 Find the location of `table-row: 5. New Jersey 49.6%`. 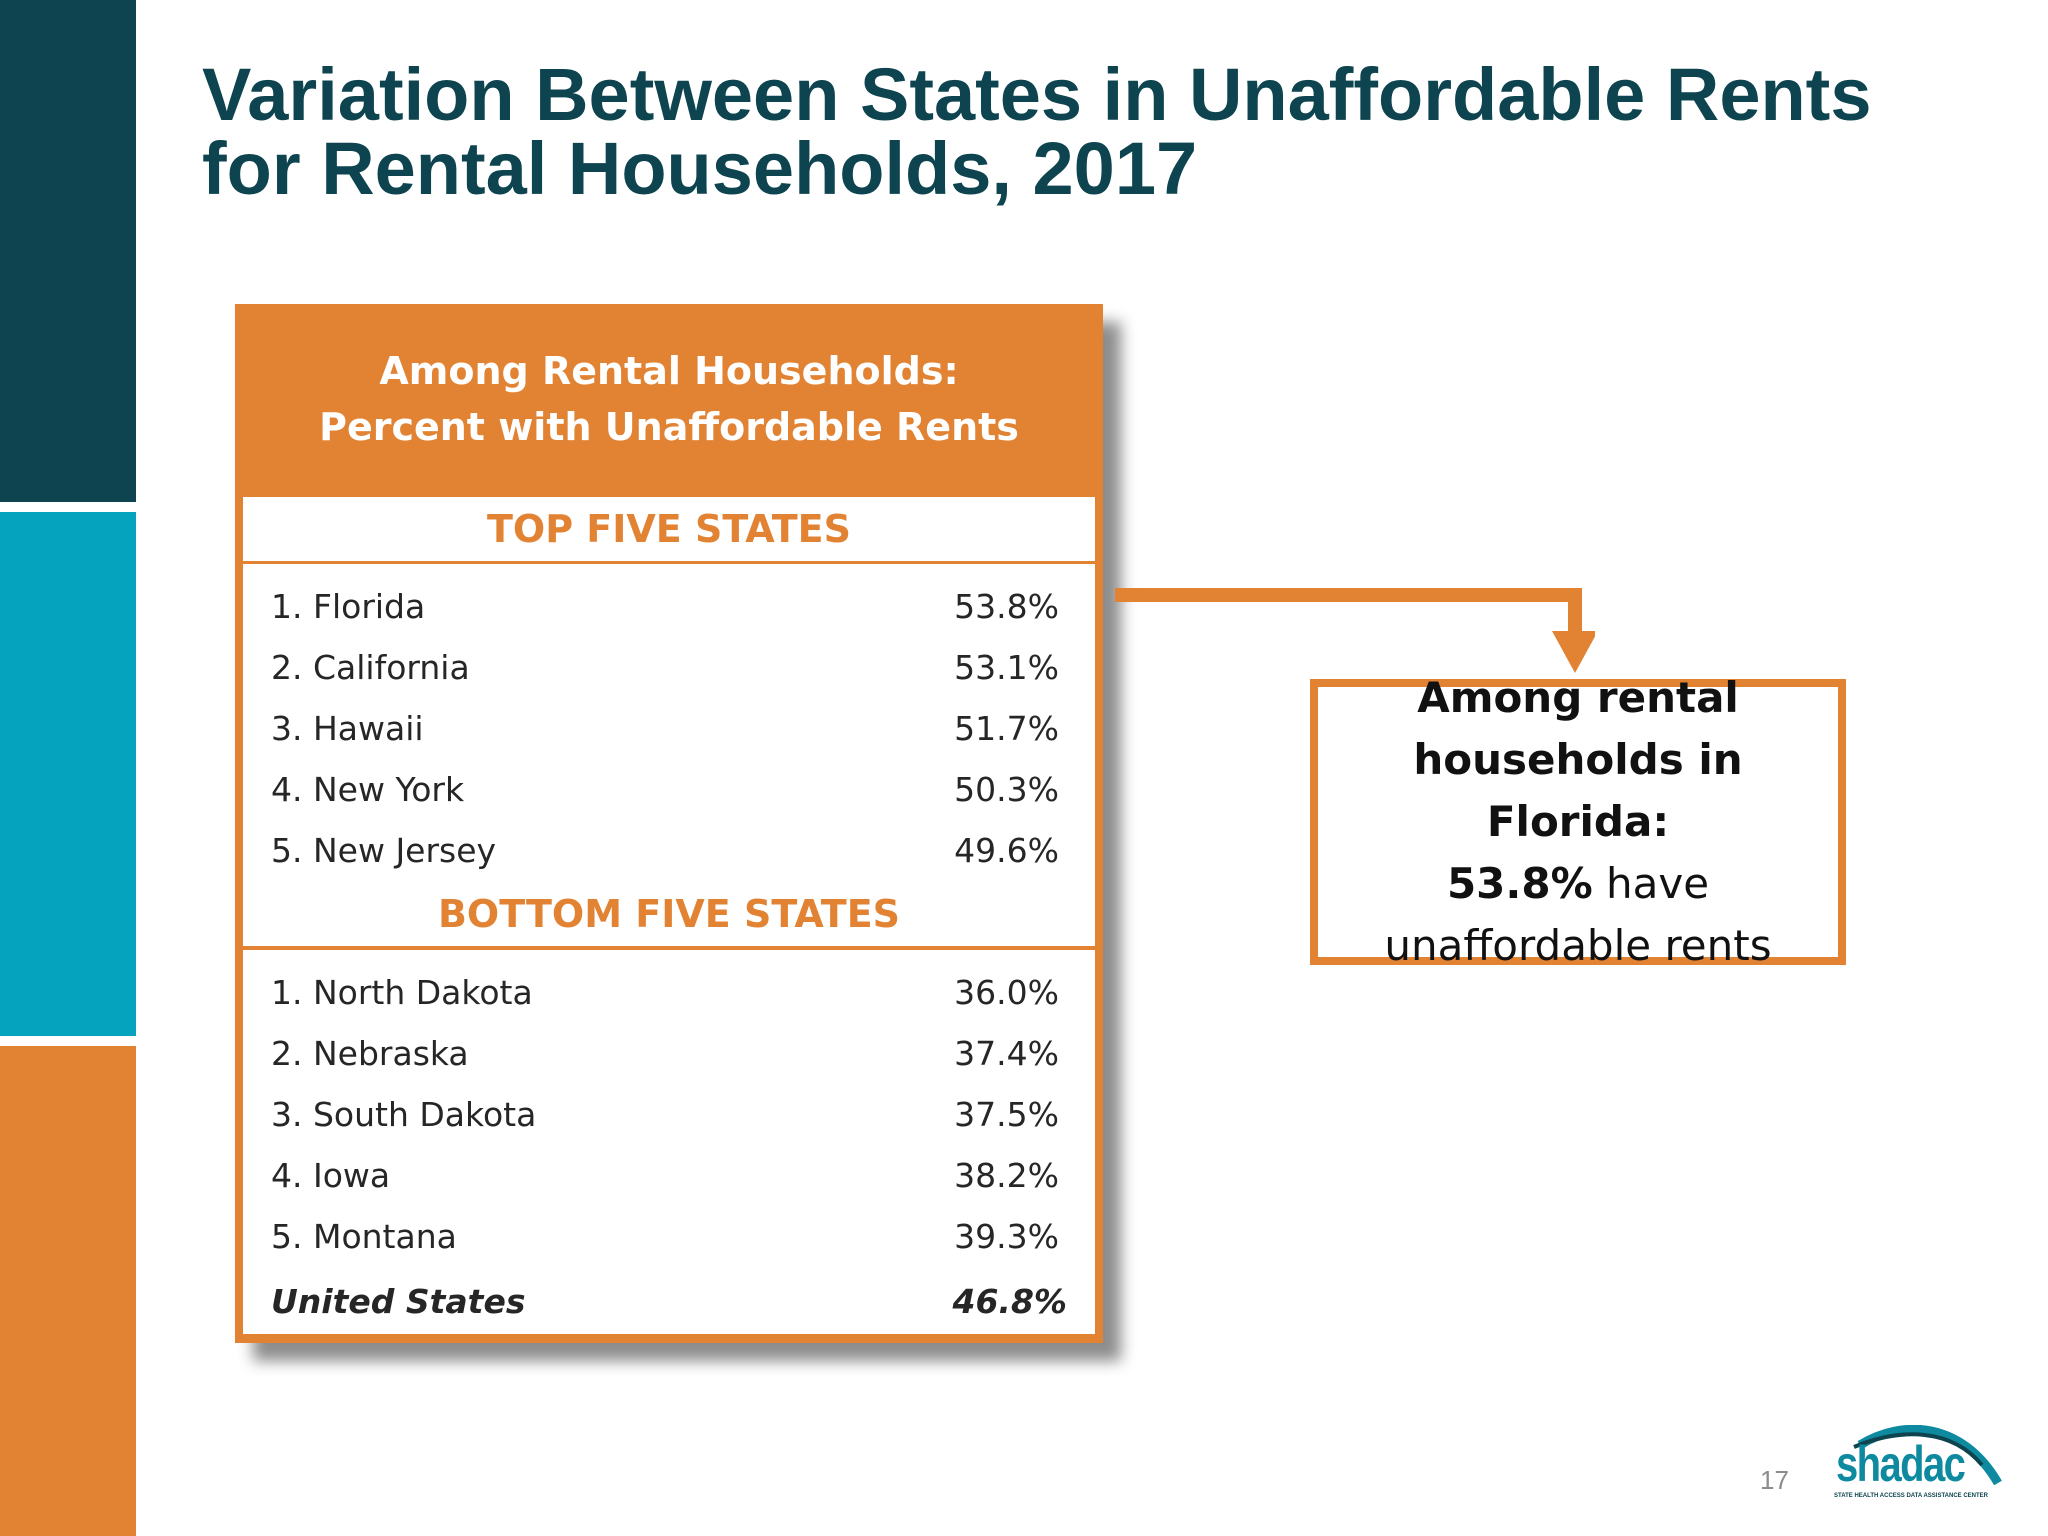

table-row: 5. New Jersey 49.6% is located at coordinates (669, 850).